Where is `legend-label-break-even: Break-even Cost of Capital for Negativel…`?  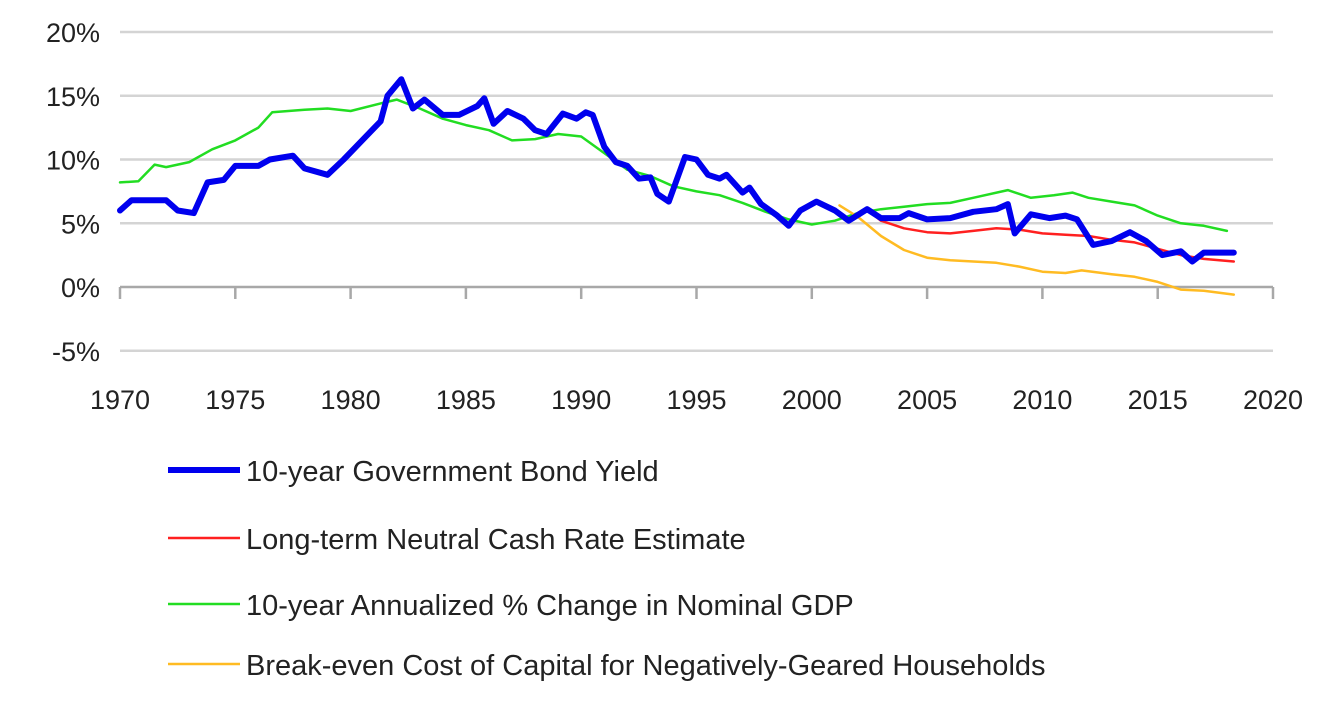 legend-label-break-even: Break-even Cost of Capital for Negativel… is located at coordinates (646, 666).